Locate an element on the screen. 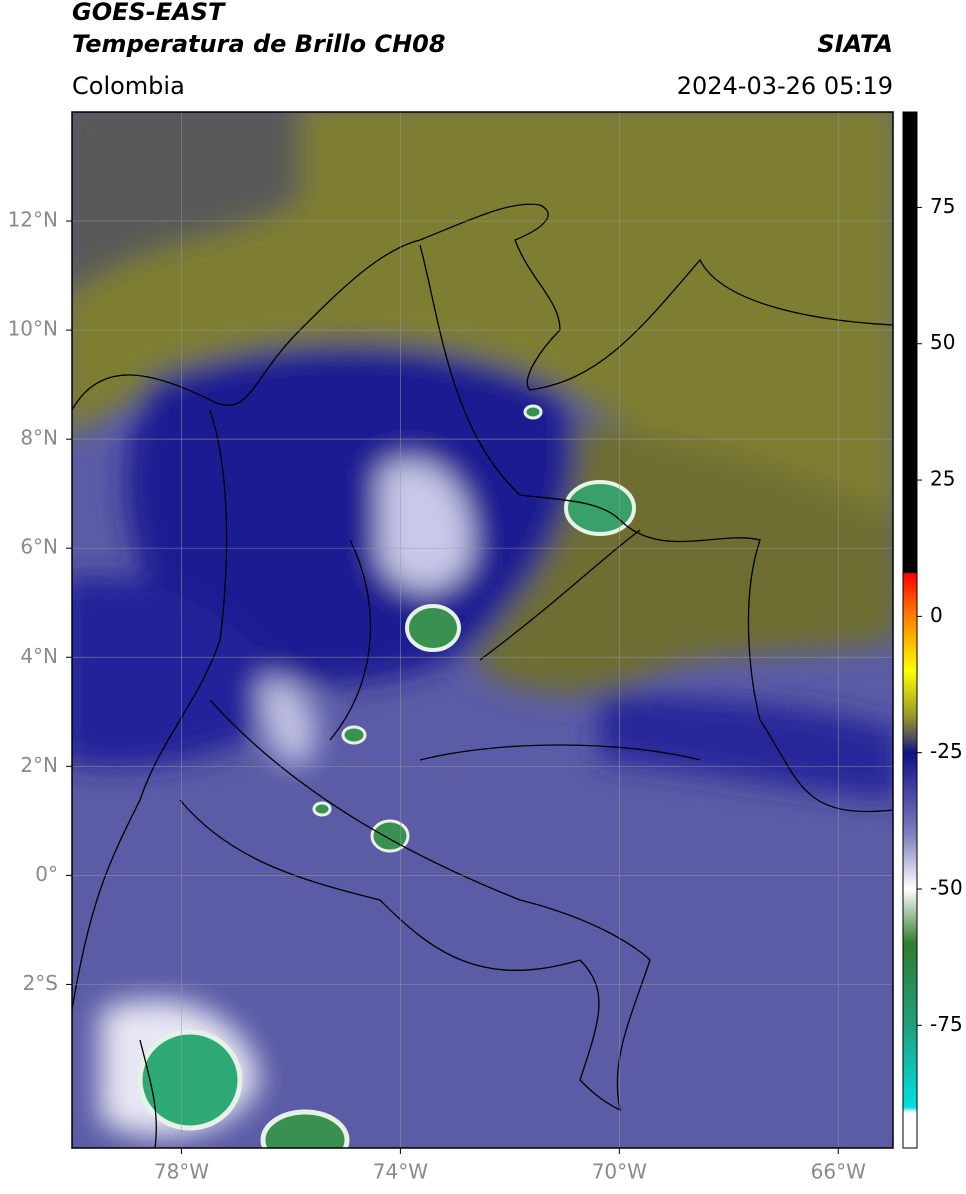 The image size is (966, 1194). title: GOES-EAST is located at coordinates (149, 13).